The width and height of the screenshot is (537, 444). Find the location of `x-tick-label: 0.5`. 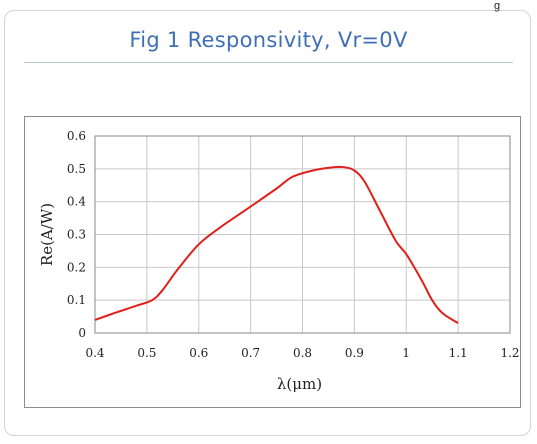

x-tick-label: 0.5 is located at coordinates (146, 353).